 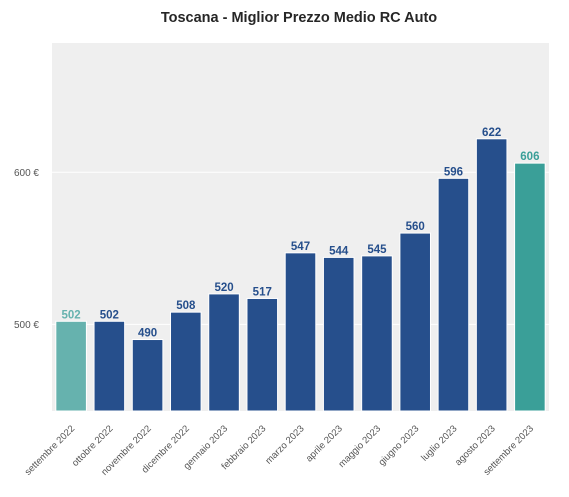 What do you see at coordinates (147, 334) in the screenshot?
I see `value-label: 490` at bounding box center [147, 334].